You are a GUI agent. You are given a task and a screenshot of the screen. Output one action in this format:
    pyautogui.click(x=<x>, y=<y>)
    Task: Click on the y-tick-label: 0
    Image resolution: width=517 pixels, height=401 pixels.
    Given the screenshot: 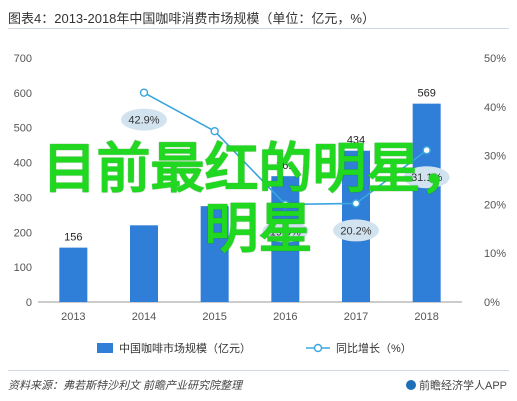 What is the action you would take?
    pyautogui.click(x=29, y=303)
    